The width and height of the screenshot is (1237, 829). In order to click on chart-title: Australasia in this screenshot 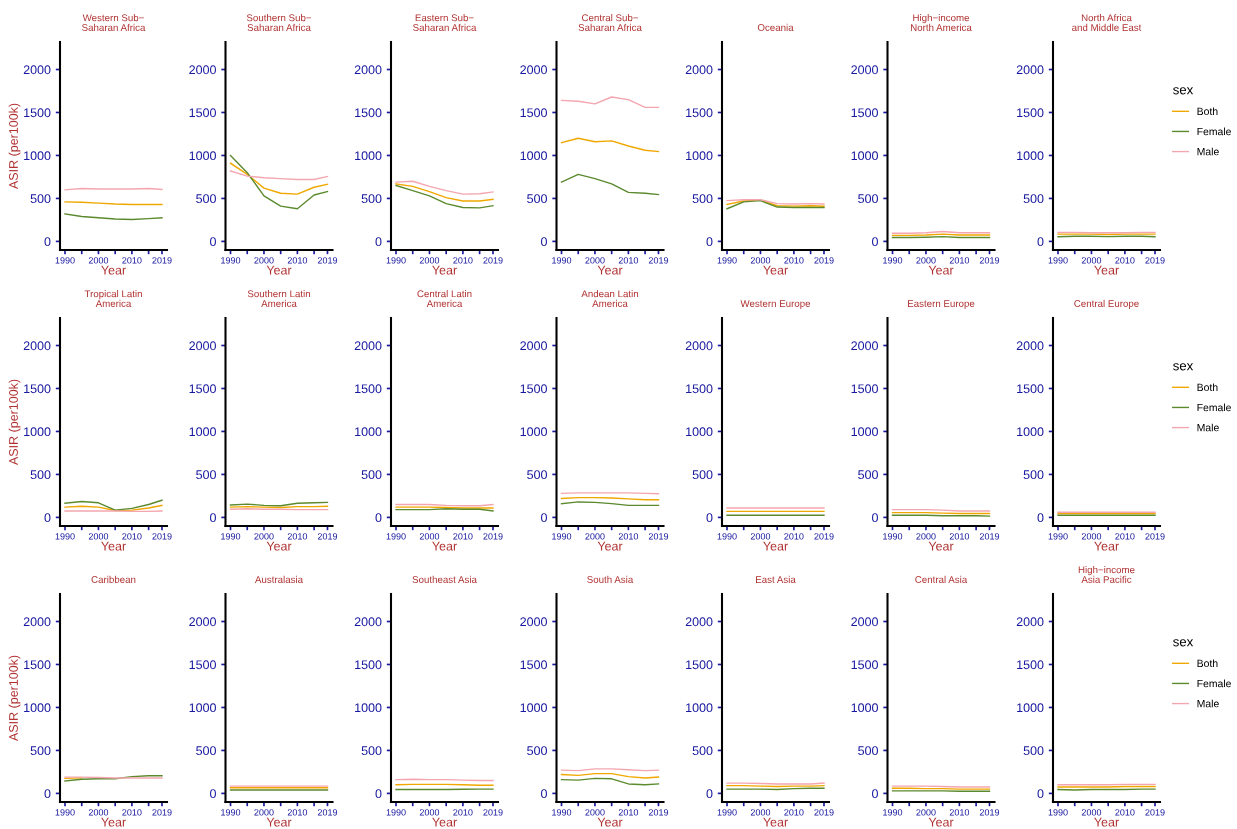, I will do `click(279, 579)`.